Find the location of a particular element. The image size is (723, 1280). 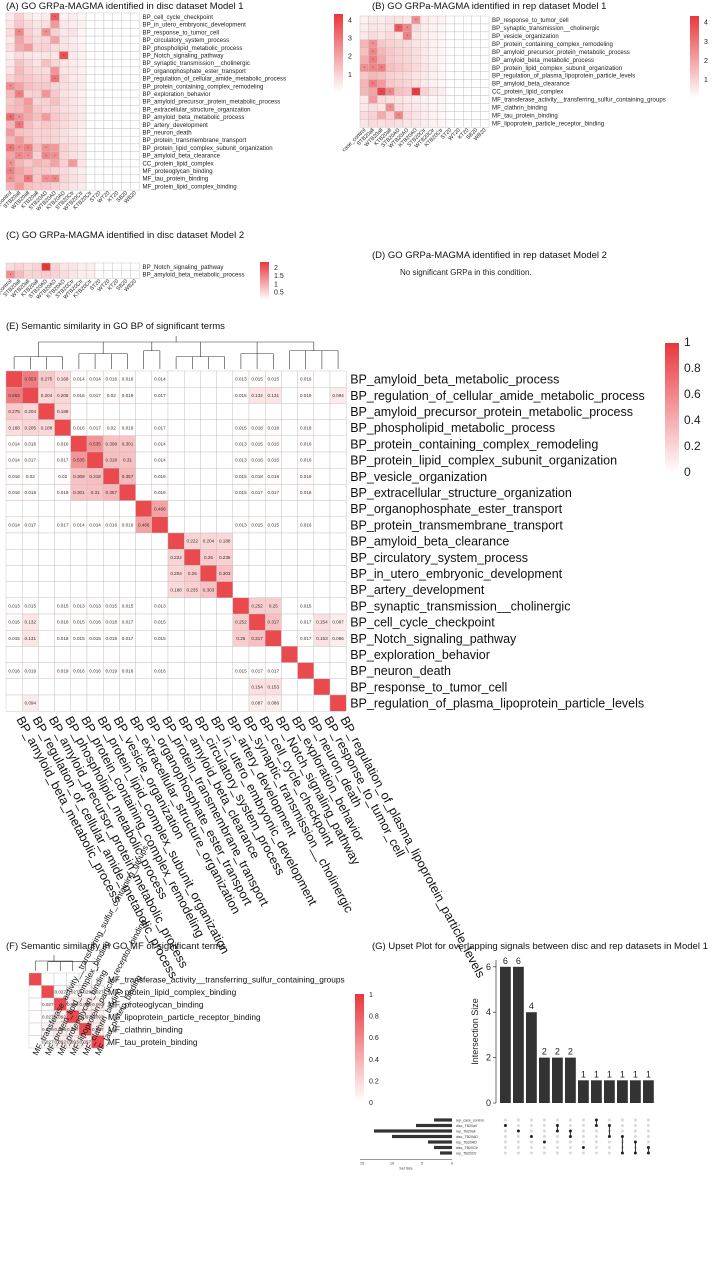

panel-c-legend-tick-3: 2 is located at coordinates (276, 268).